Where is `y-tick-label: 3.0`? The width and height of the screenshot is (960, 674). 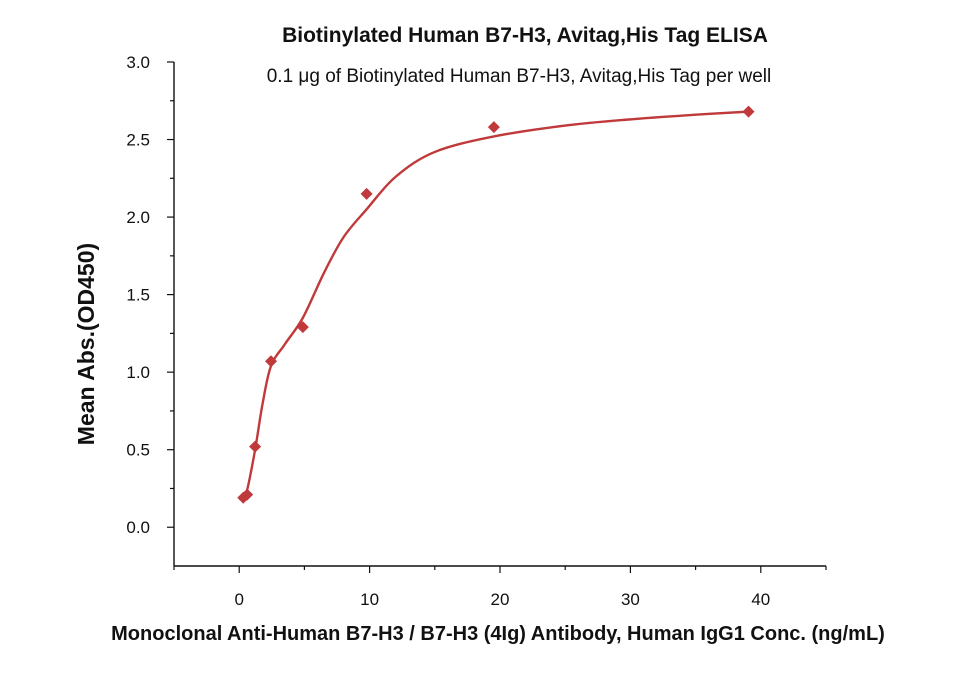 y-tick-label: 3.0 is located at coordinates (138, 62).